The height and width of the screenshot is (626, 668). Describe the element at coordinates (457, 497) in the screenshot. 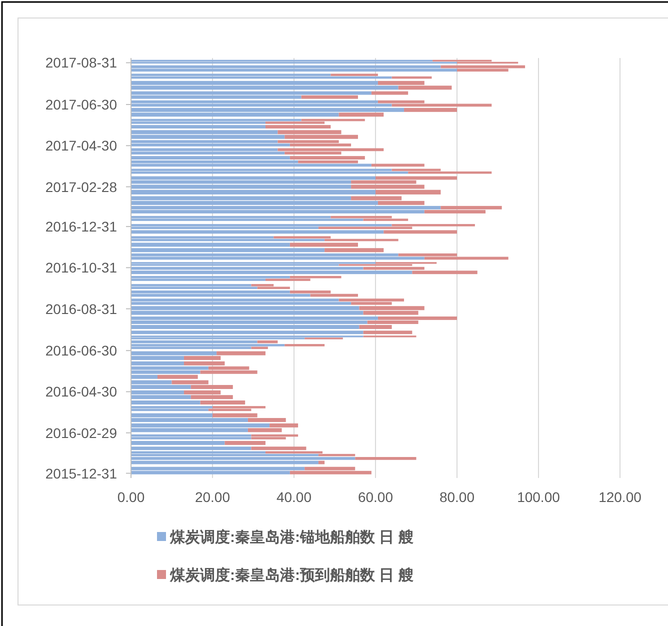

I see `x-tick-label: 80.00` at that location.